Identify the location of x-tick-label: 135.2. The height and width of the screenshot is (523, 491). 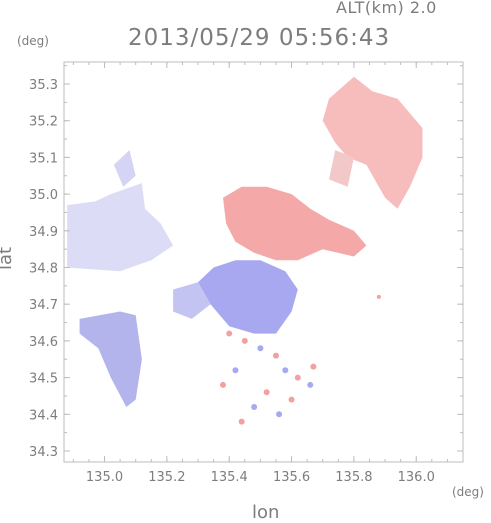
(166, 477).